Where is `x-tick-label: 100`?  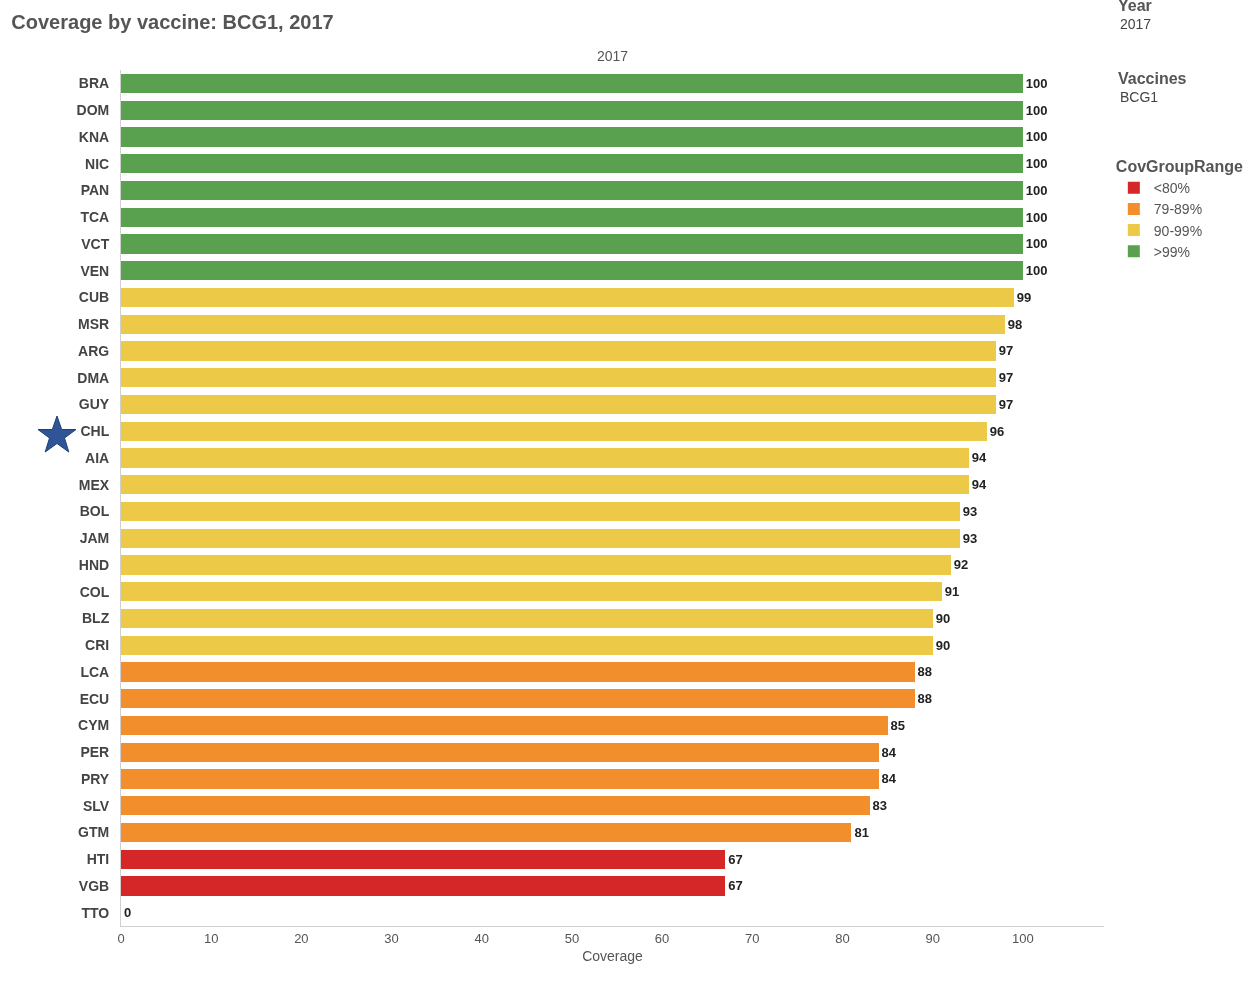 x-tick-label: 100 is located at coordinates (1022, 938).